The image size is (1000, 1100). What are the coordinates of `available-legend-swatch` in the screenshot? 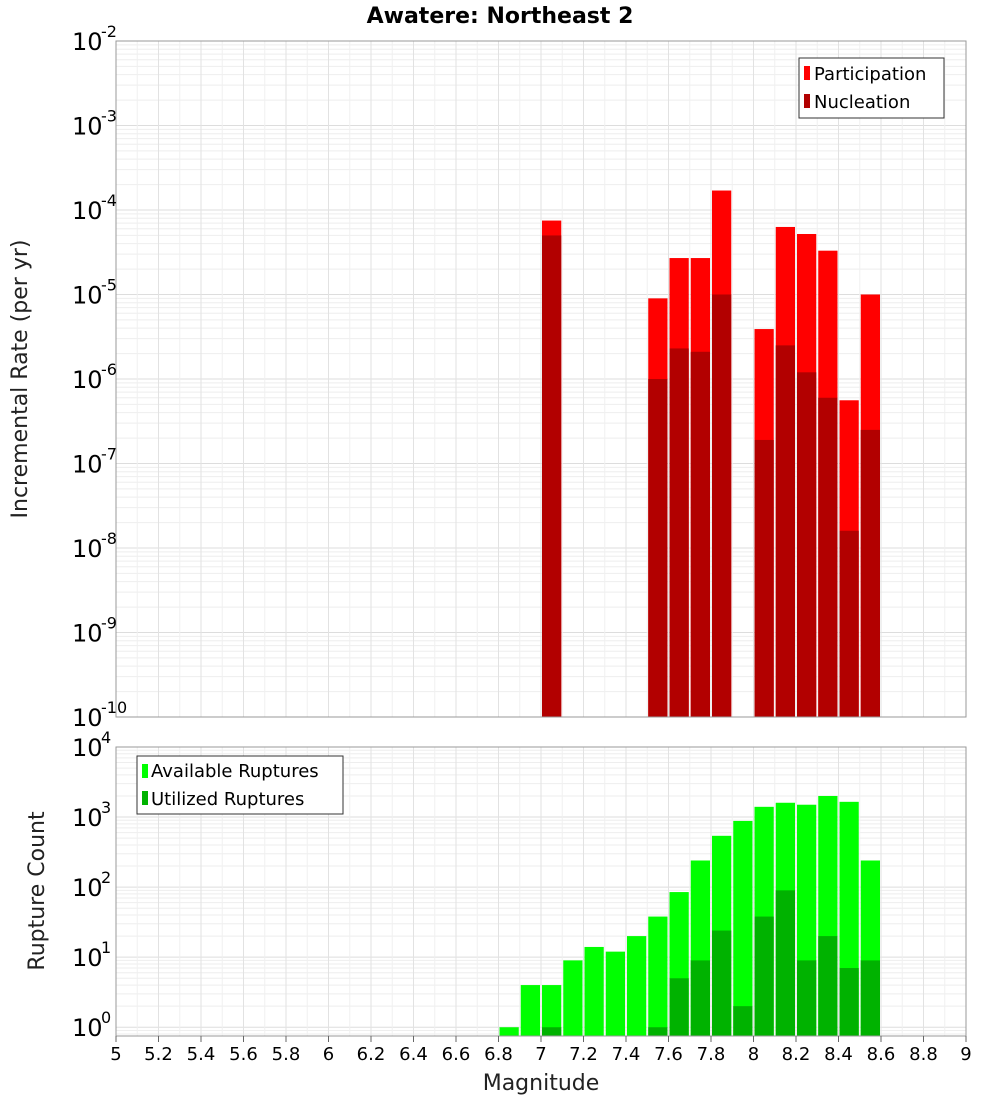 It's located at (145, 771).